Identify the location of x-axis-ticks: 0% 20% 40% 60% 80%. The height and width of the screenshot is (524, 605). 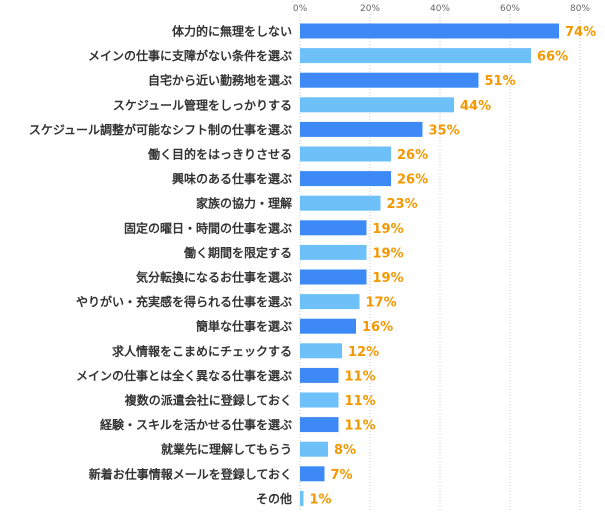
(442, 9).